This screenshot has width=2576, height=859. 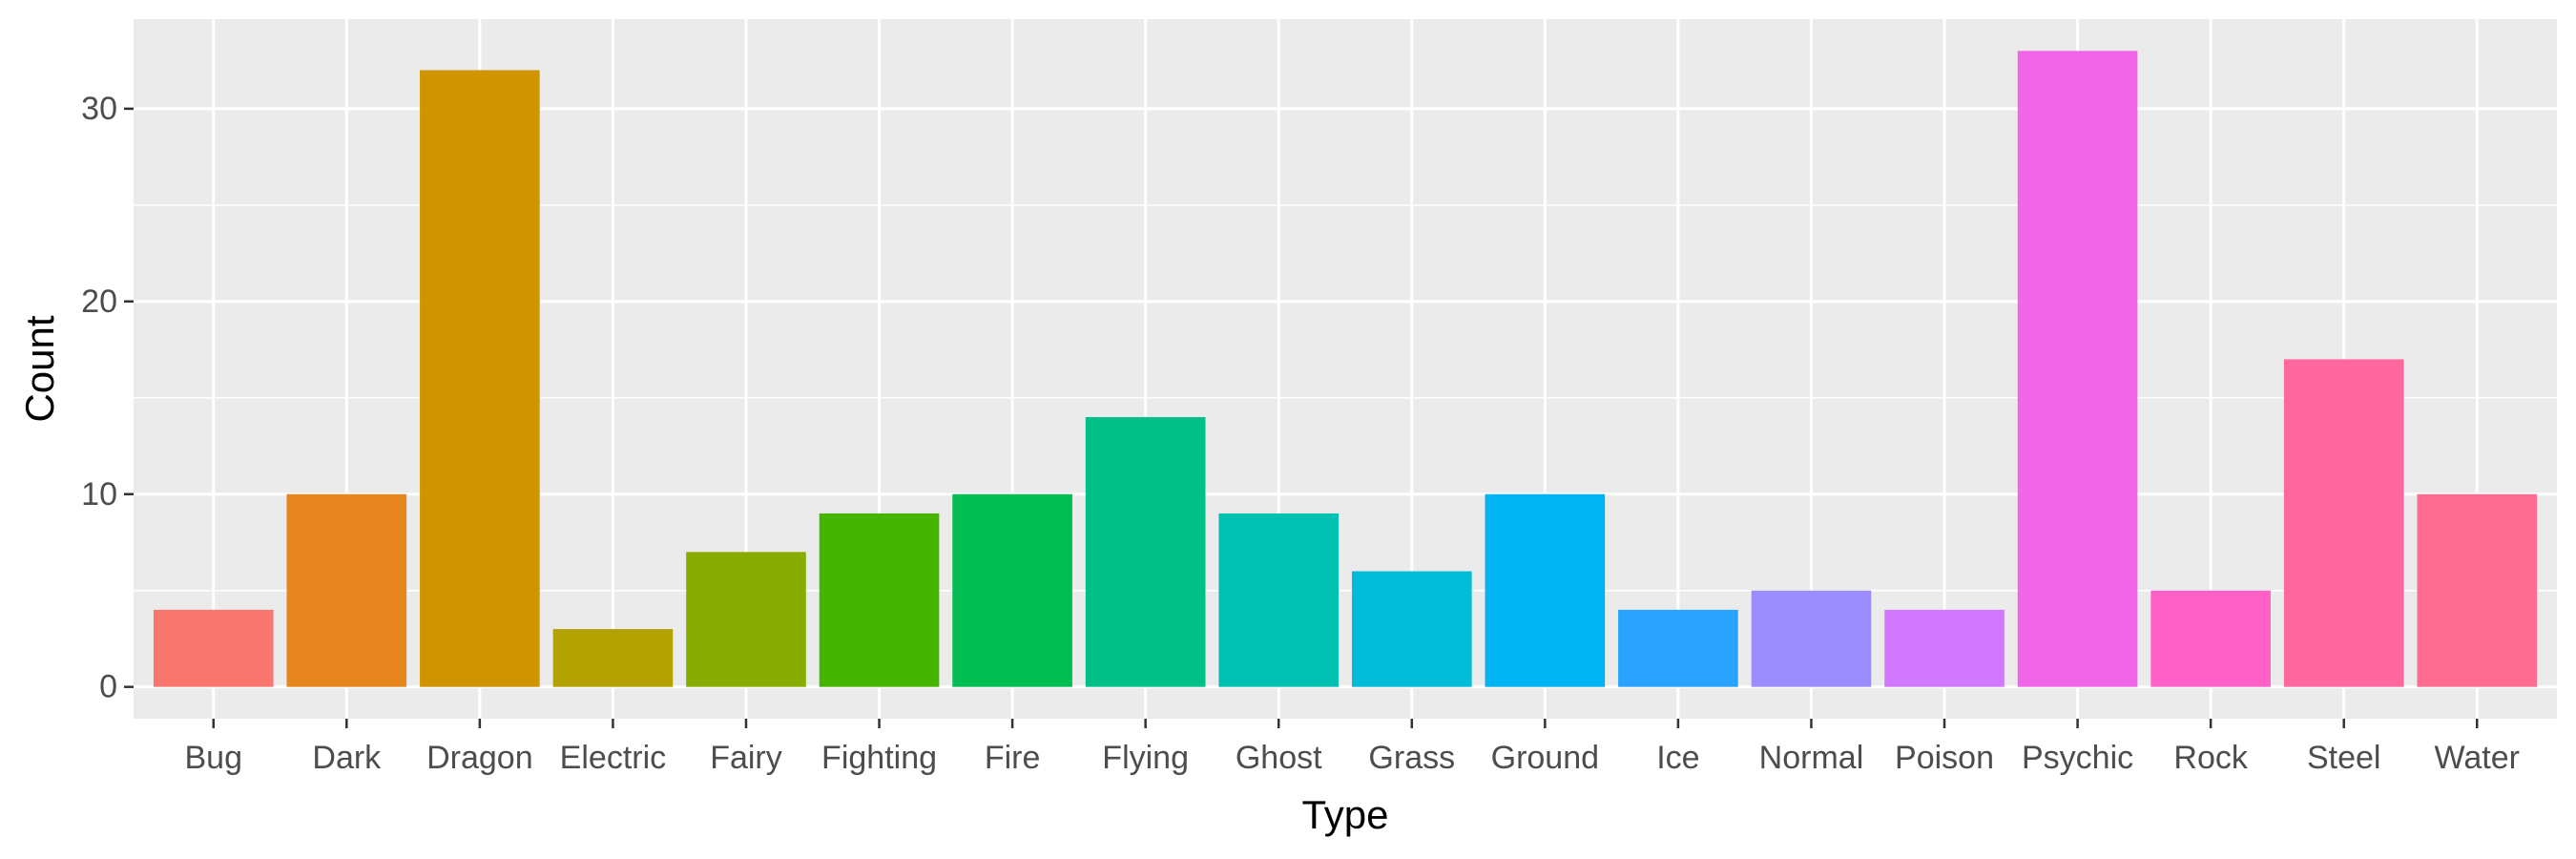 I want to click on x-tick-label: Steel, so click(x=2344, y=758).